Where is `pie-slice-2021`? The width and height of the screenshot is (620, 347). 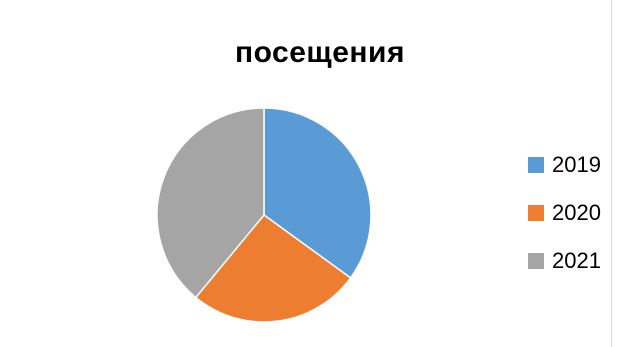
pie-slice-2021 is located at coordinates (210, 203).